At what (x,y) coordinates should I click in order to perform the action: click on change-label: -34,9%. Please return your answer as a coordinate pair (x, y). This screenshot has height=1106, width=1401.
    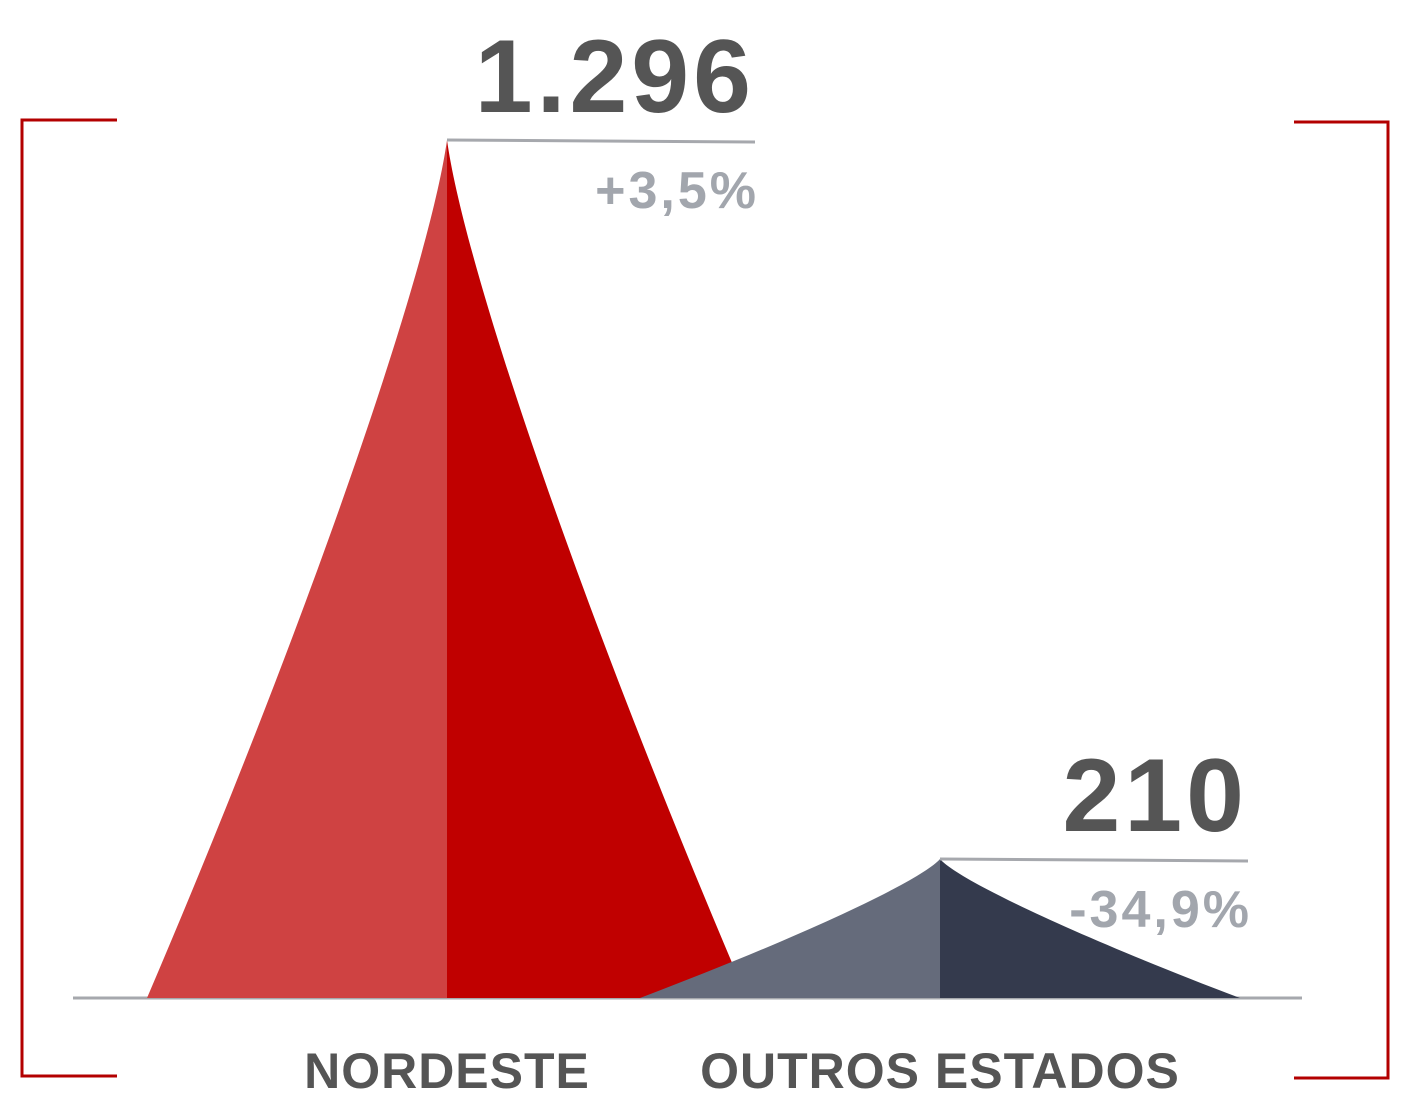
    Looking at the image, I should click on (1160, 910).